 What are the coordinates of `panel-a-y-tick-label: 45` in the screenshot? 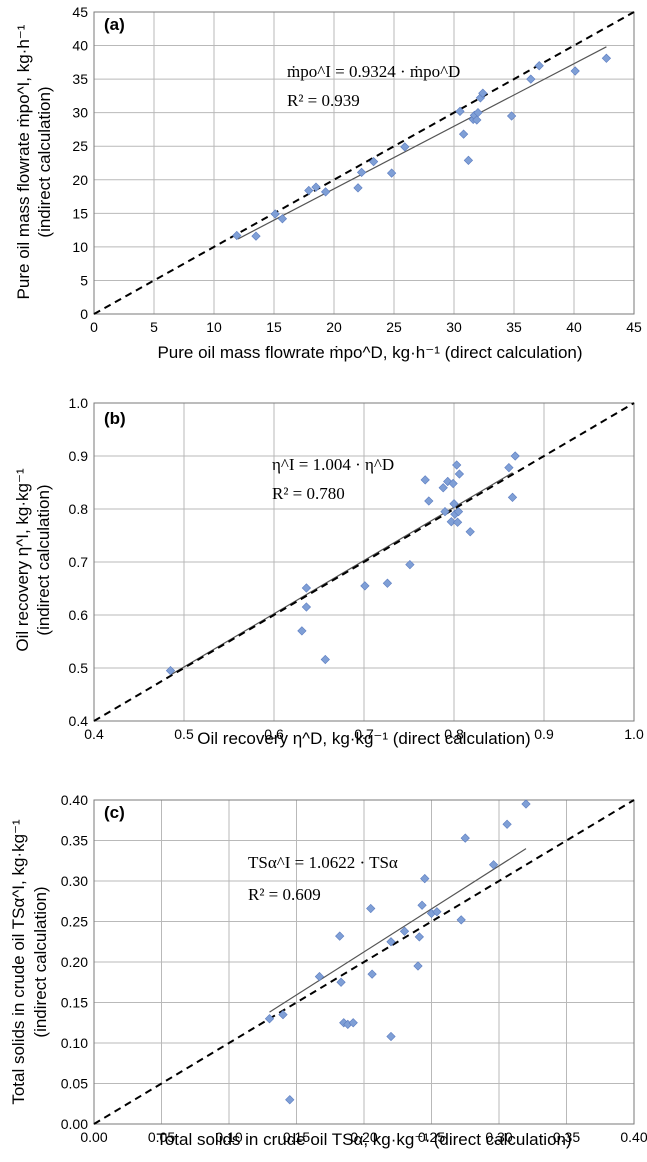 It's located at (80, 12).